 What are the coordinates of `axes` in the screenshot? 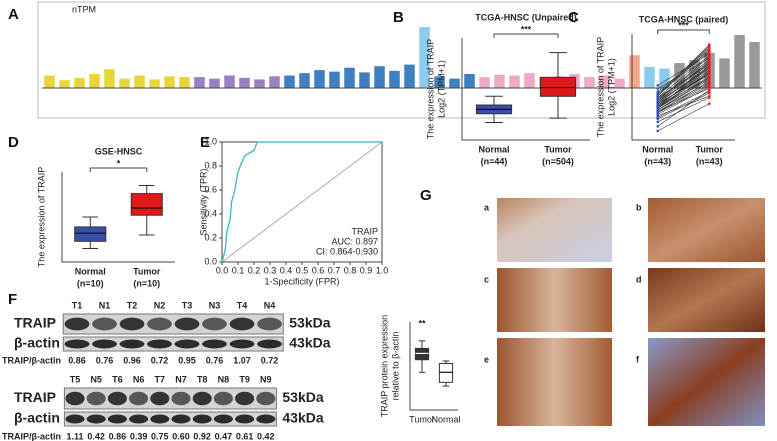 It's located at (433, 366).